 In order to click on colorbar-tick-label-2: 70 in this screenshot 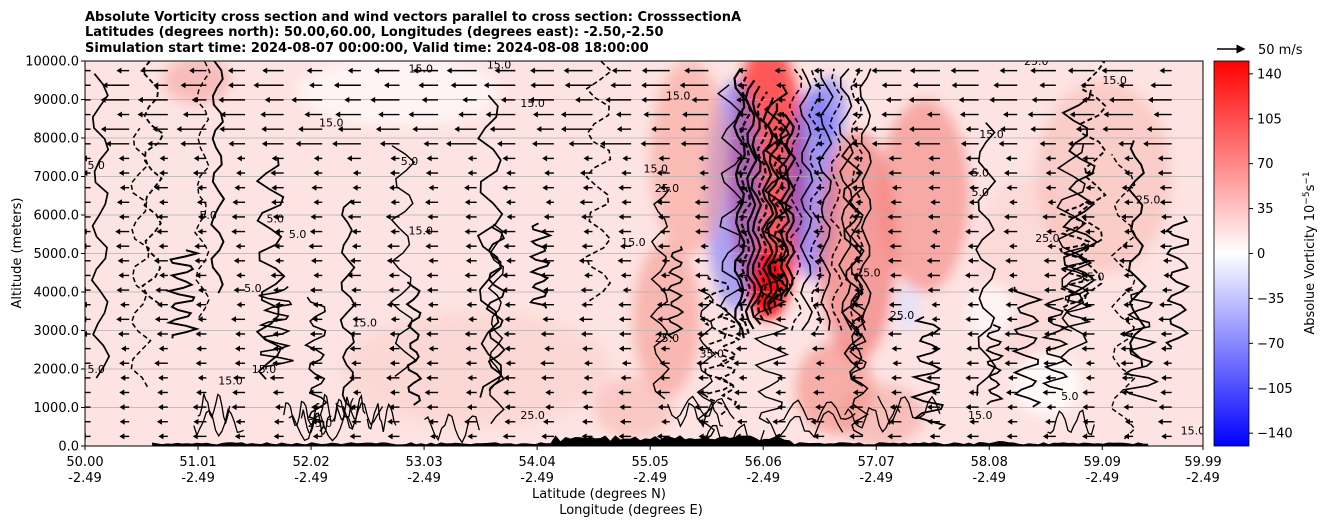, I will do `click(1265, 164)`.